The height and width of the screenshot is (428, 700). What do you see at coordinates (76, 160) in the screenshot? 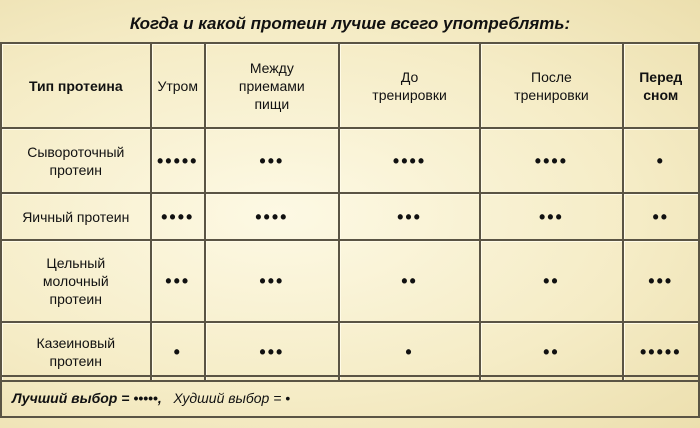
I see `protein-type: Сывороточный протеин` at bounding box center [76, 160].